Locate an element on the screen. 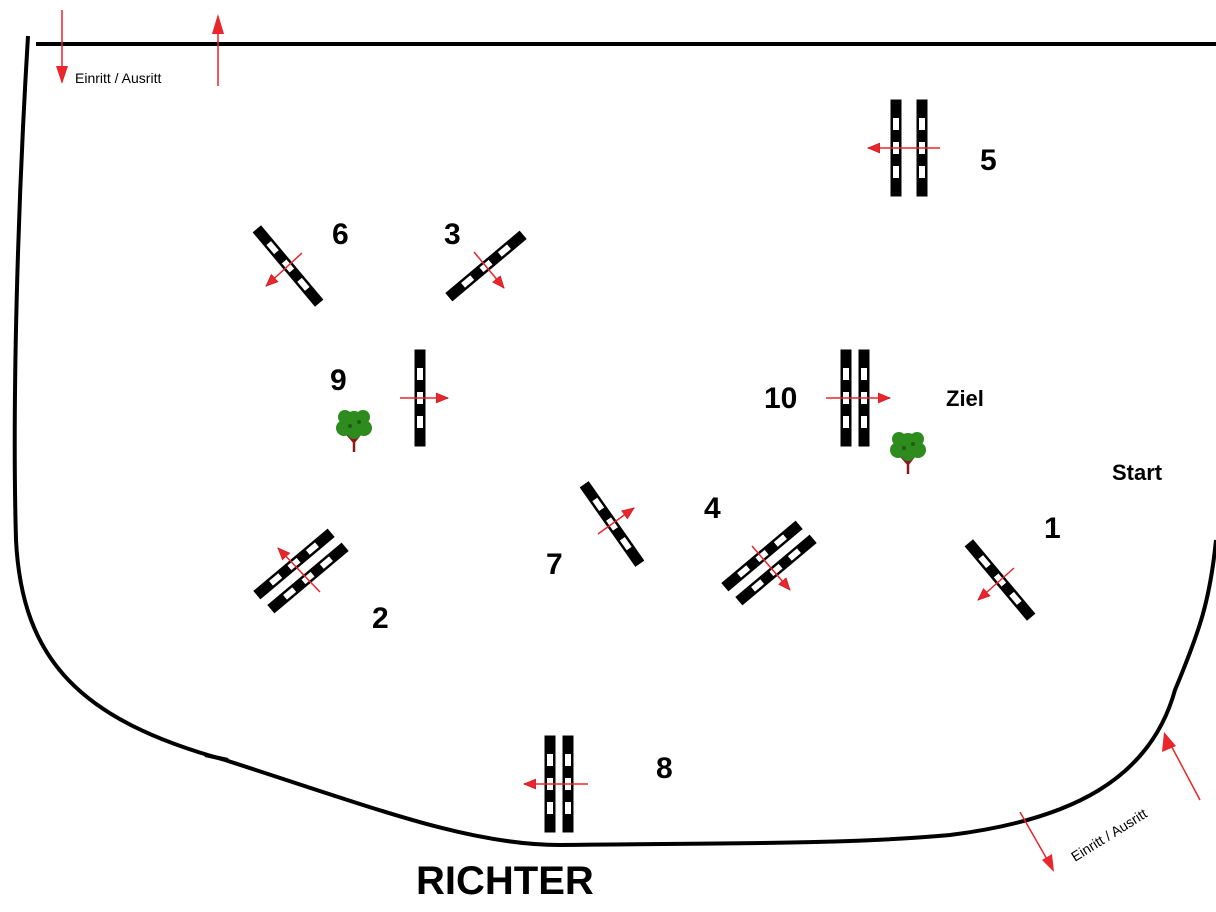 This screenshot has width=1216, height=912. obstacle-number: 7 is located at coordinates (554, 564).